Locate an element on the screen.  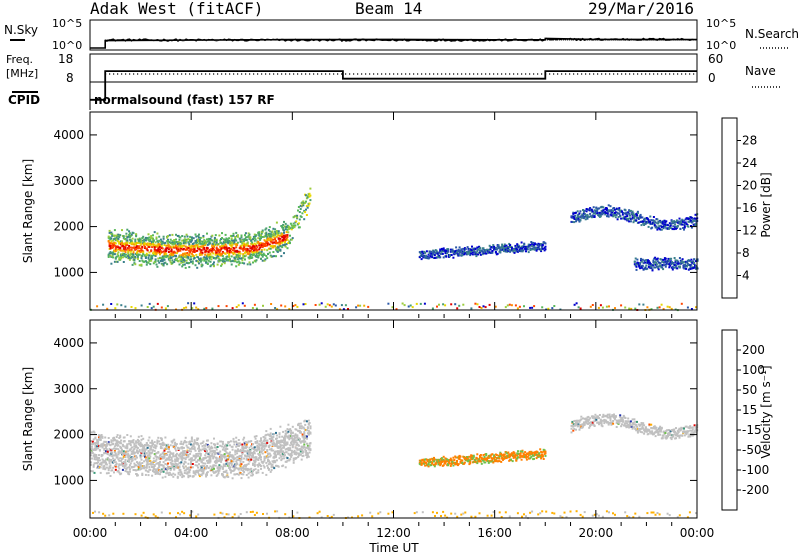
freq-tick-top: 18 is located at coordinates (65, 59).